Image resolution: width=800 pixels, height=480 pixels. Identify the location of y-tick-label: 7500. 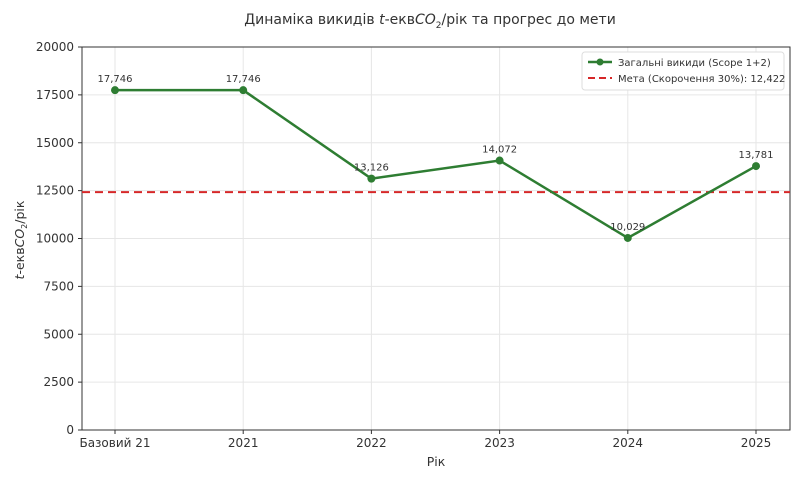
(58, 286).